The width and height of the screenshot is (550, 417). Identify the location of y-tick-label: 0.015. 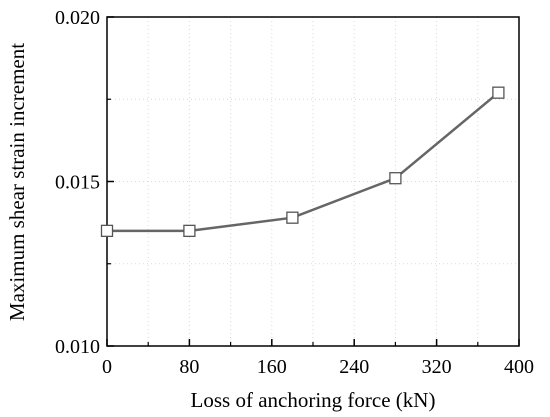
(77, 183).